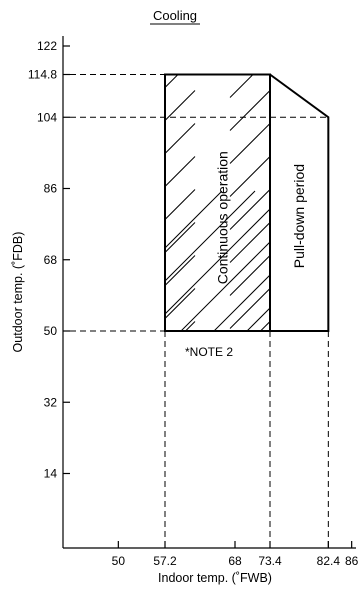 This screenshot has height=594, width=364. What do you see at coordinates (119, 561) in the screenshot?
I see `x-tick-label: 50` at bounding box center [119, 561].